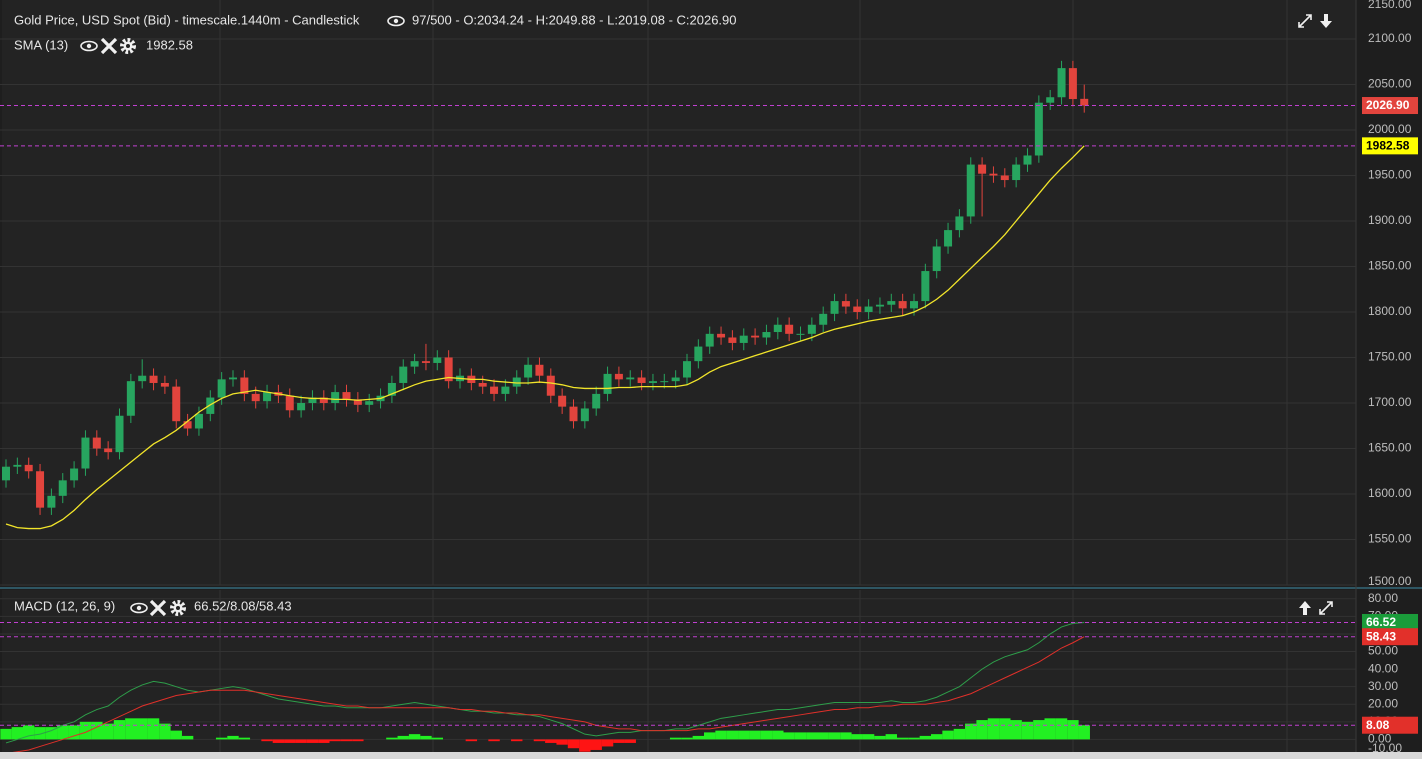 The height and width of the screenshot is (759, 1422). Describe the element at coordinates (1383, 651) in the screenshot. I see `y-tick-label: 50.00` at that location.